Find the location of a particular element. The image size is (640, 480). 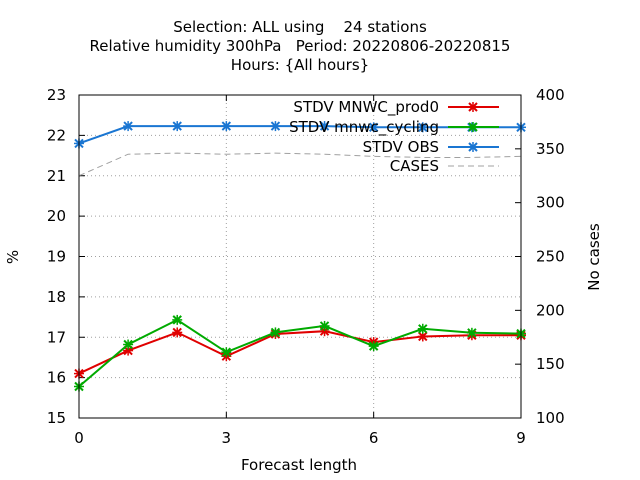

x-tick-label: 6 is located at coordinates (374, 438).